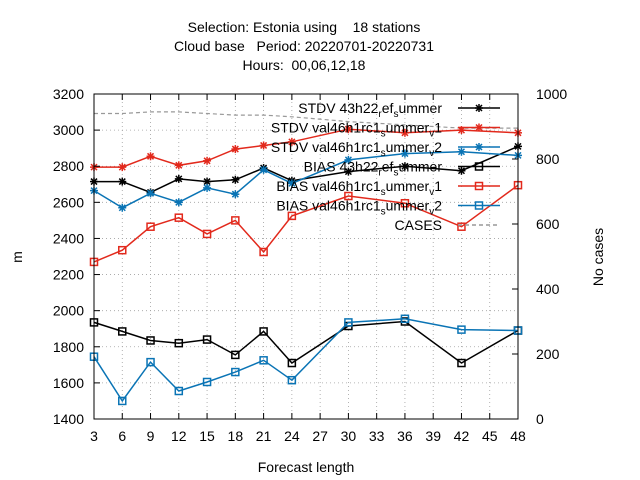 This screenshot has height=480, width=640. Describe the element at coordinates (540, 419) in the screenshot. I see `y2-tick-label: 0` at that location.